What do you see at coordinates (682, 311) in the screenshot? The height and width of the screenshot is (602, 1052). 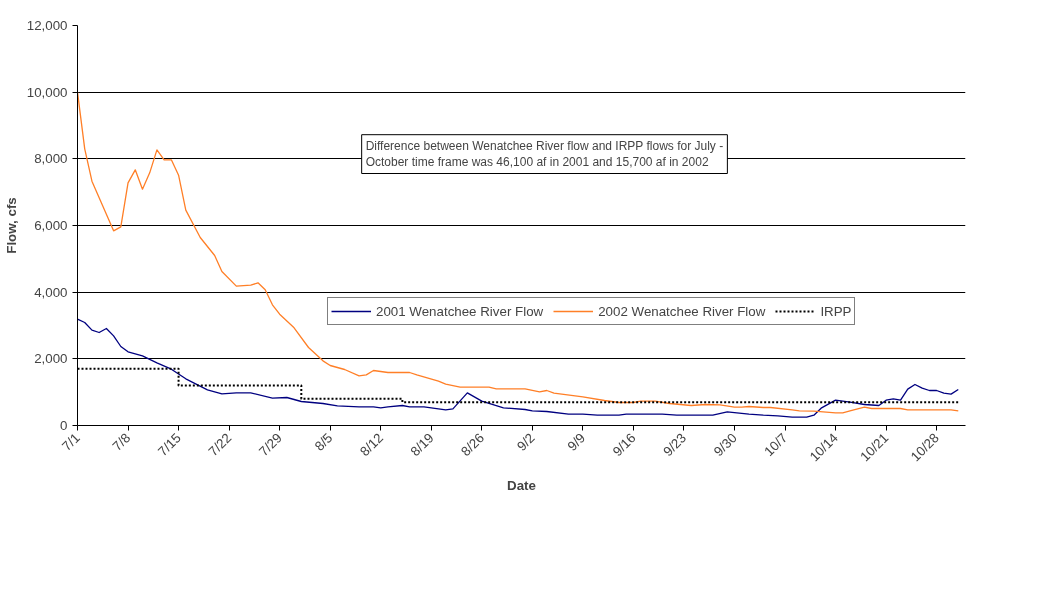 I see `legend-label: 2002 Wenatchee River Flow` at bounding box center [682, 311].